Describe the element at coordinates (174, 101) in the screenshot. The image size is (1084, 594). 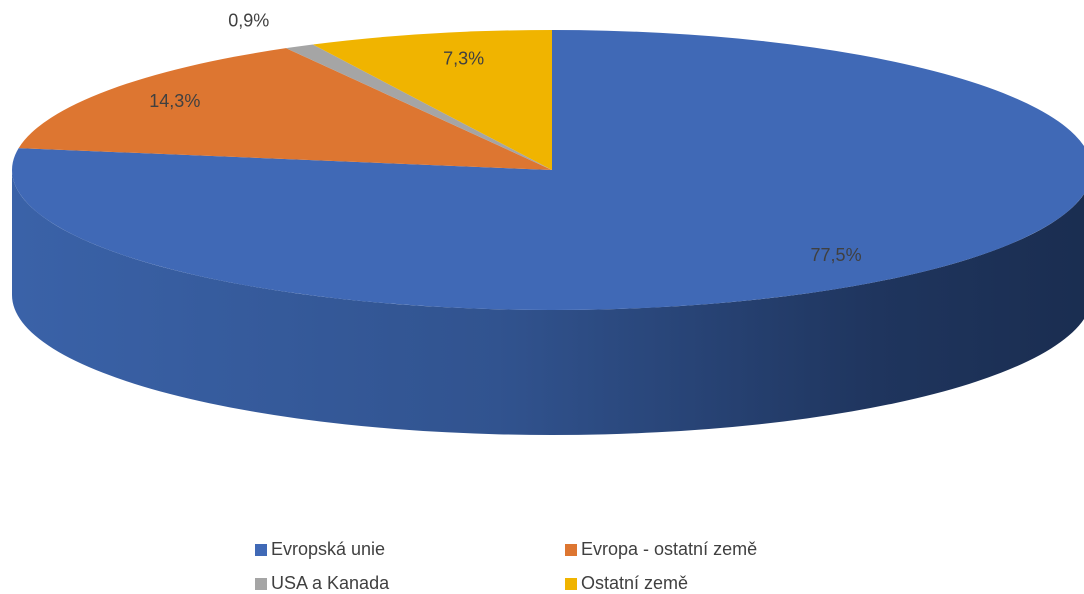
I see `data-label: 14,3%` at that location.